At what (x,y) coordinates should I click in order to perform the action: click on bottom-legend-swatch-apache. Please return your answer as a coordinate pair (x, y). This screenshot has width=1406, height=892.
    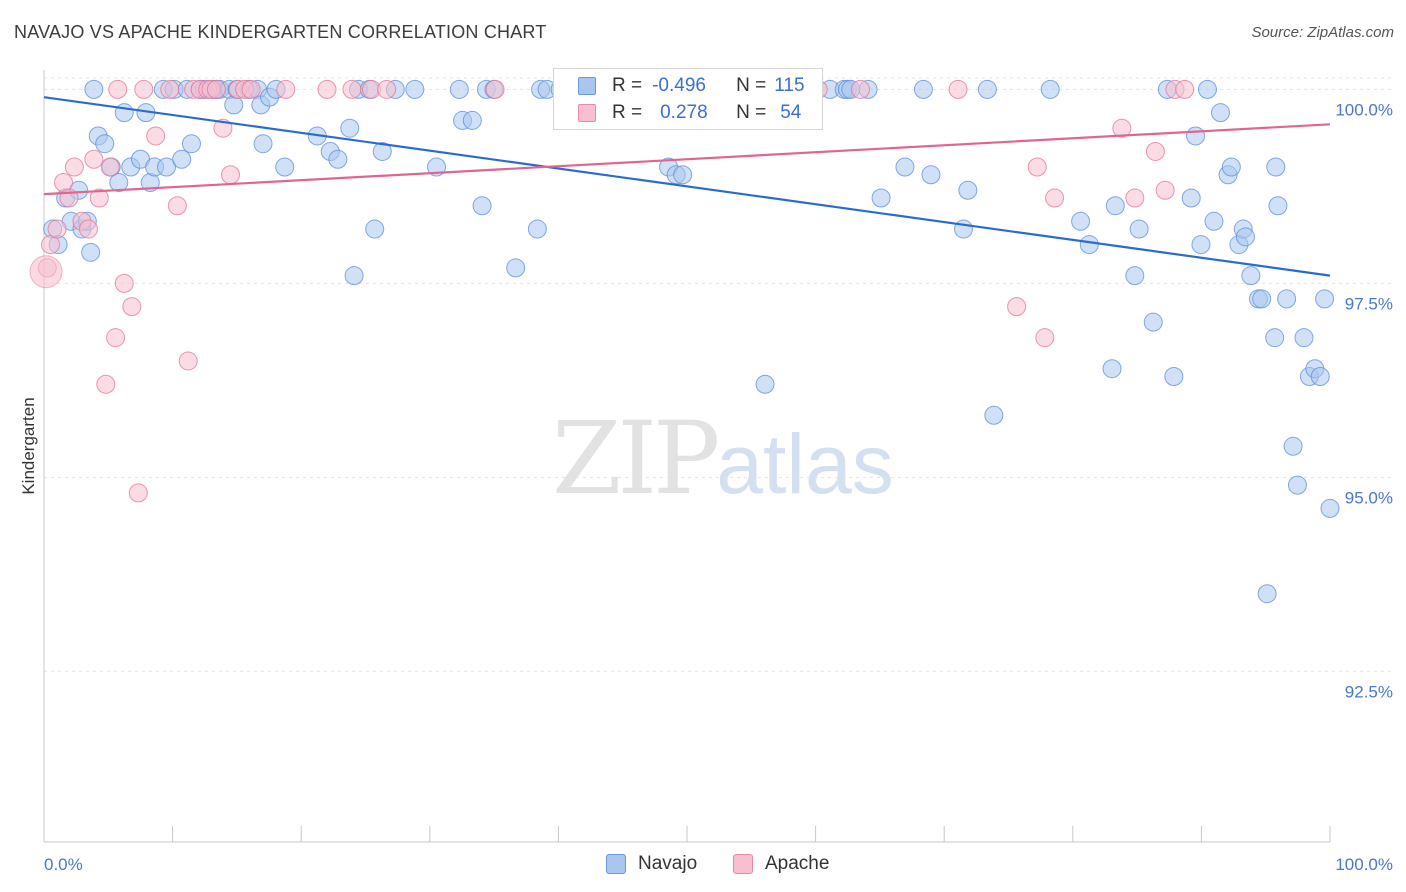
    Looking at the image, I should click on (743, 864).